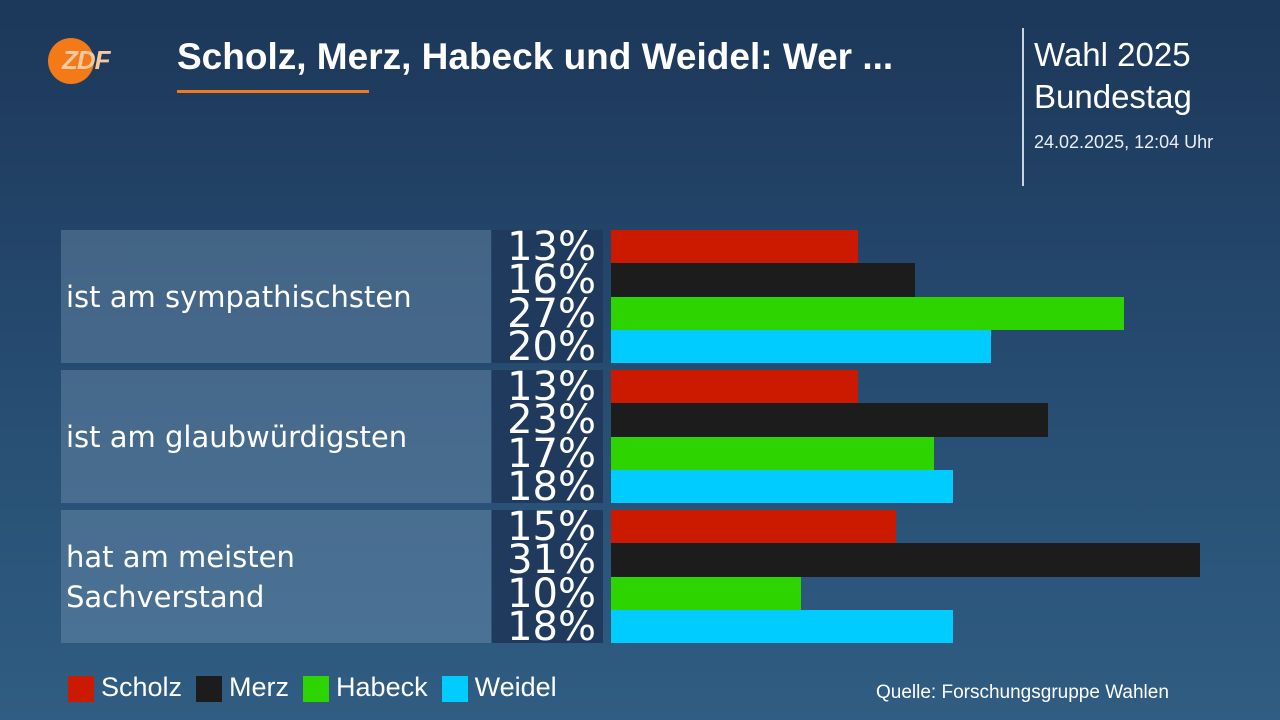 This screenshot has width=1280, height=720. Describe the element at coordinates (551, 527) in the screenshot. I see `value-label: 15%` at that location.